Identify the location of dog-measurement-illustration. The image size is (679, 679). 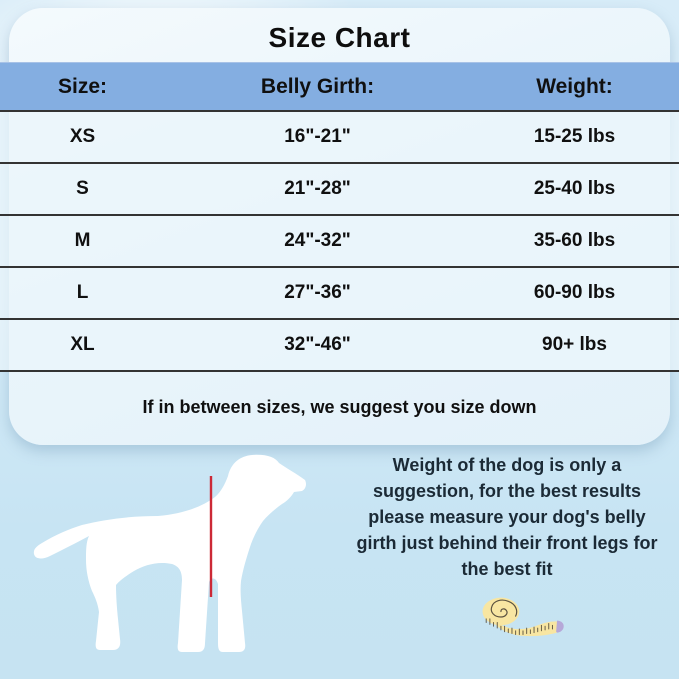
(162, 555).